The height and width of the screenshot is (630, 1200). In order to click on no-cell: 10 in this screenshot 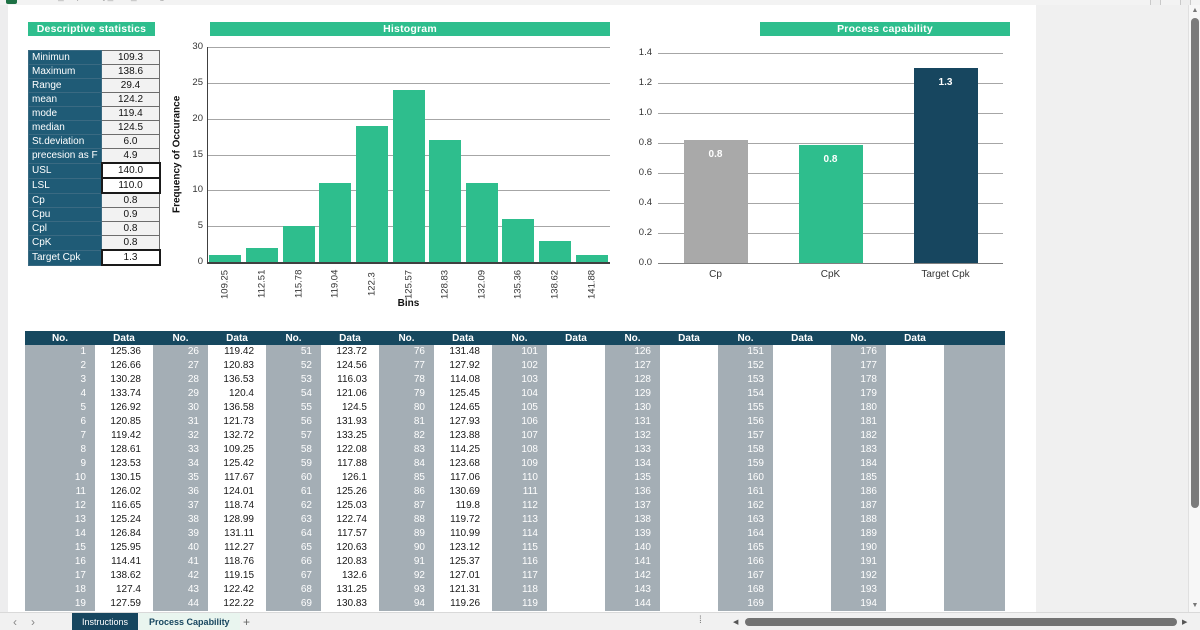, I will do `click(60, 478)`.